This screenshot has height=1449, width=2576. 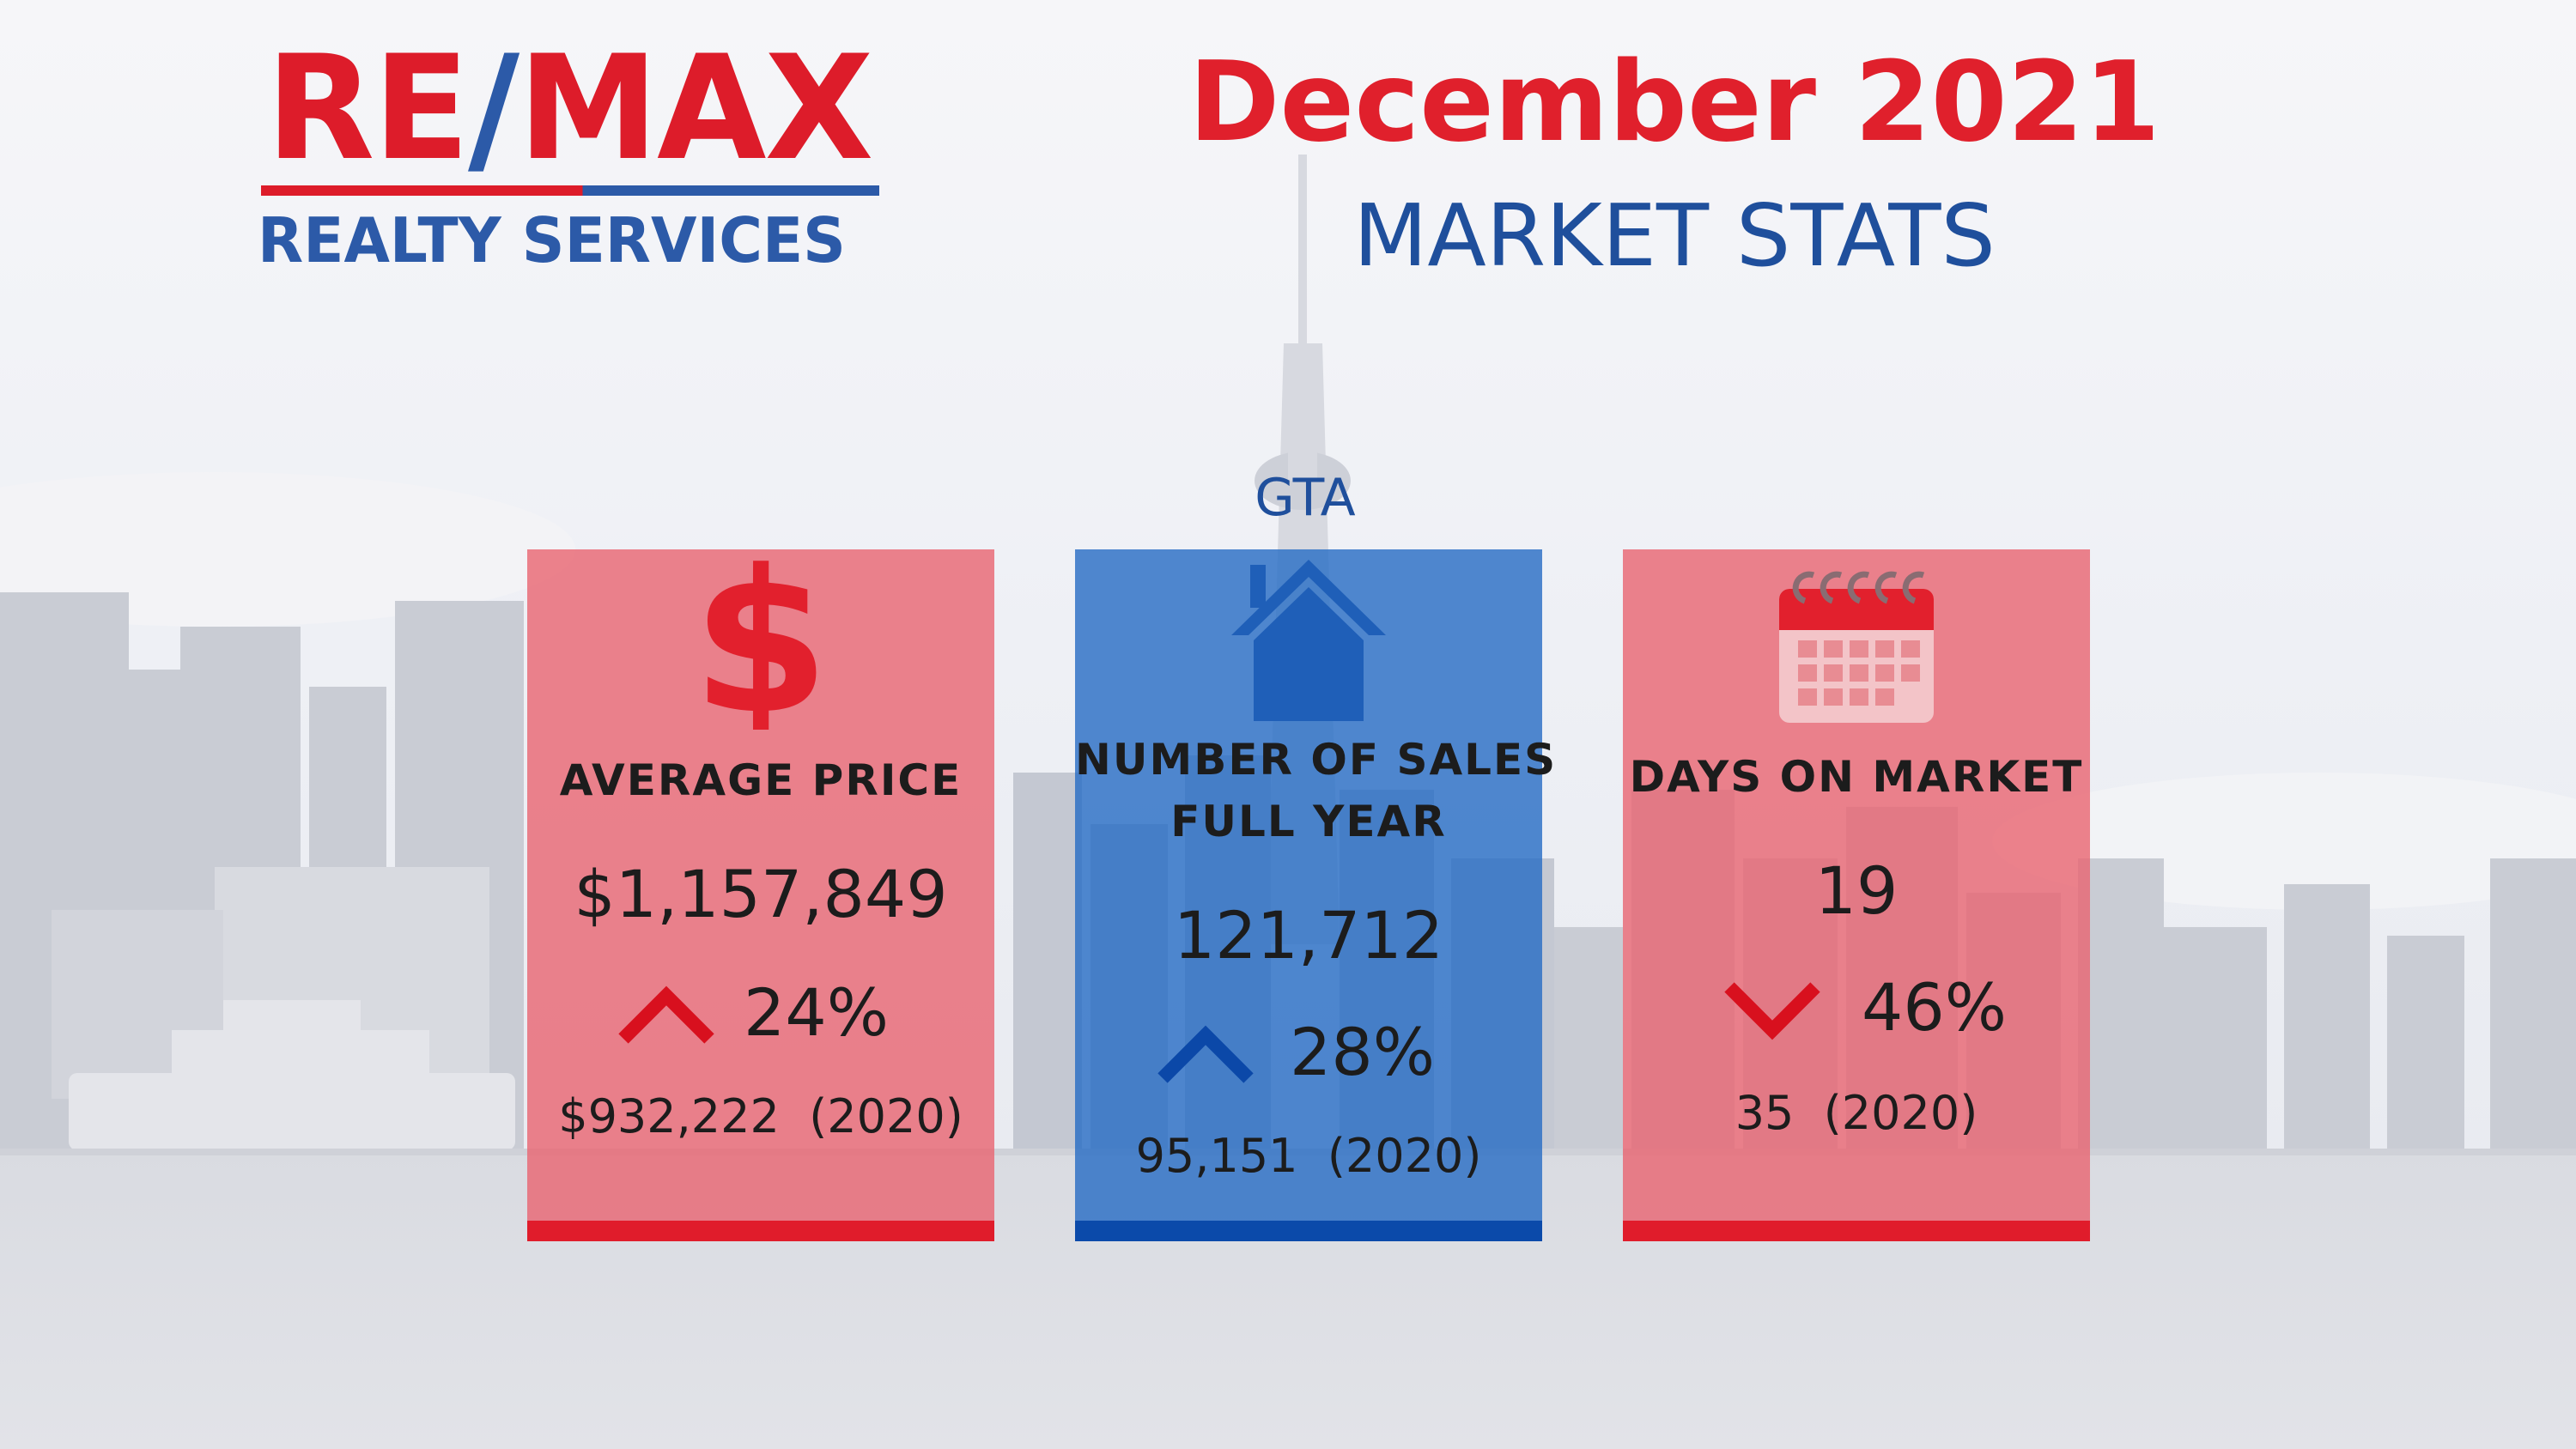 I want to click on average-price-change: 24%, so click(x=760, y=1013).